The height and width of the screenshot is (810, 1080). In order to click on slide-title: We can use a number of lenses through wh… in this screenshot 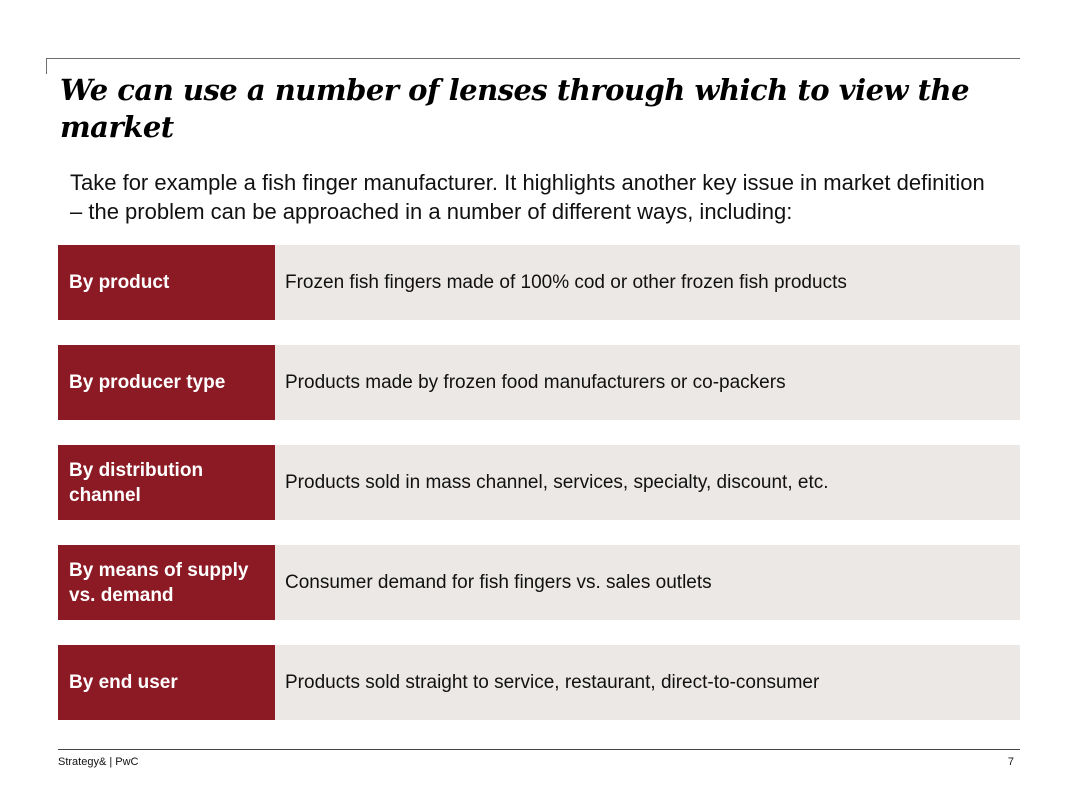, I will do `click(515, 108)`.